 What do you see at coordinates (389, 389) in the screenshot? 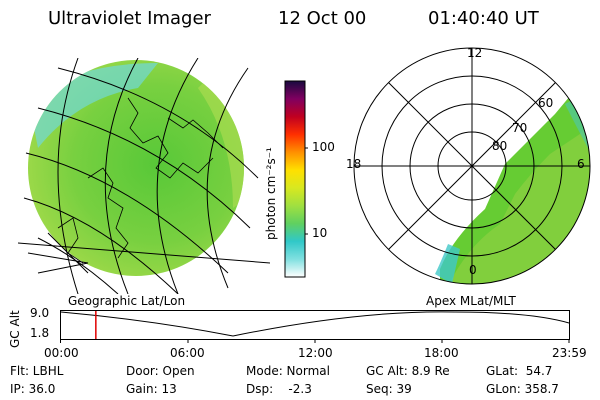
I see `info-seq: Seq: 39` at bounding box center [389, 389].